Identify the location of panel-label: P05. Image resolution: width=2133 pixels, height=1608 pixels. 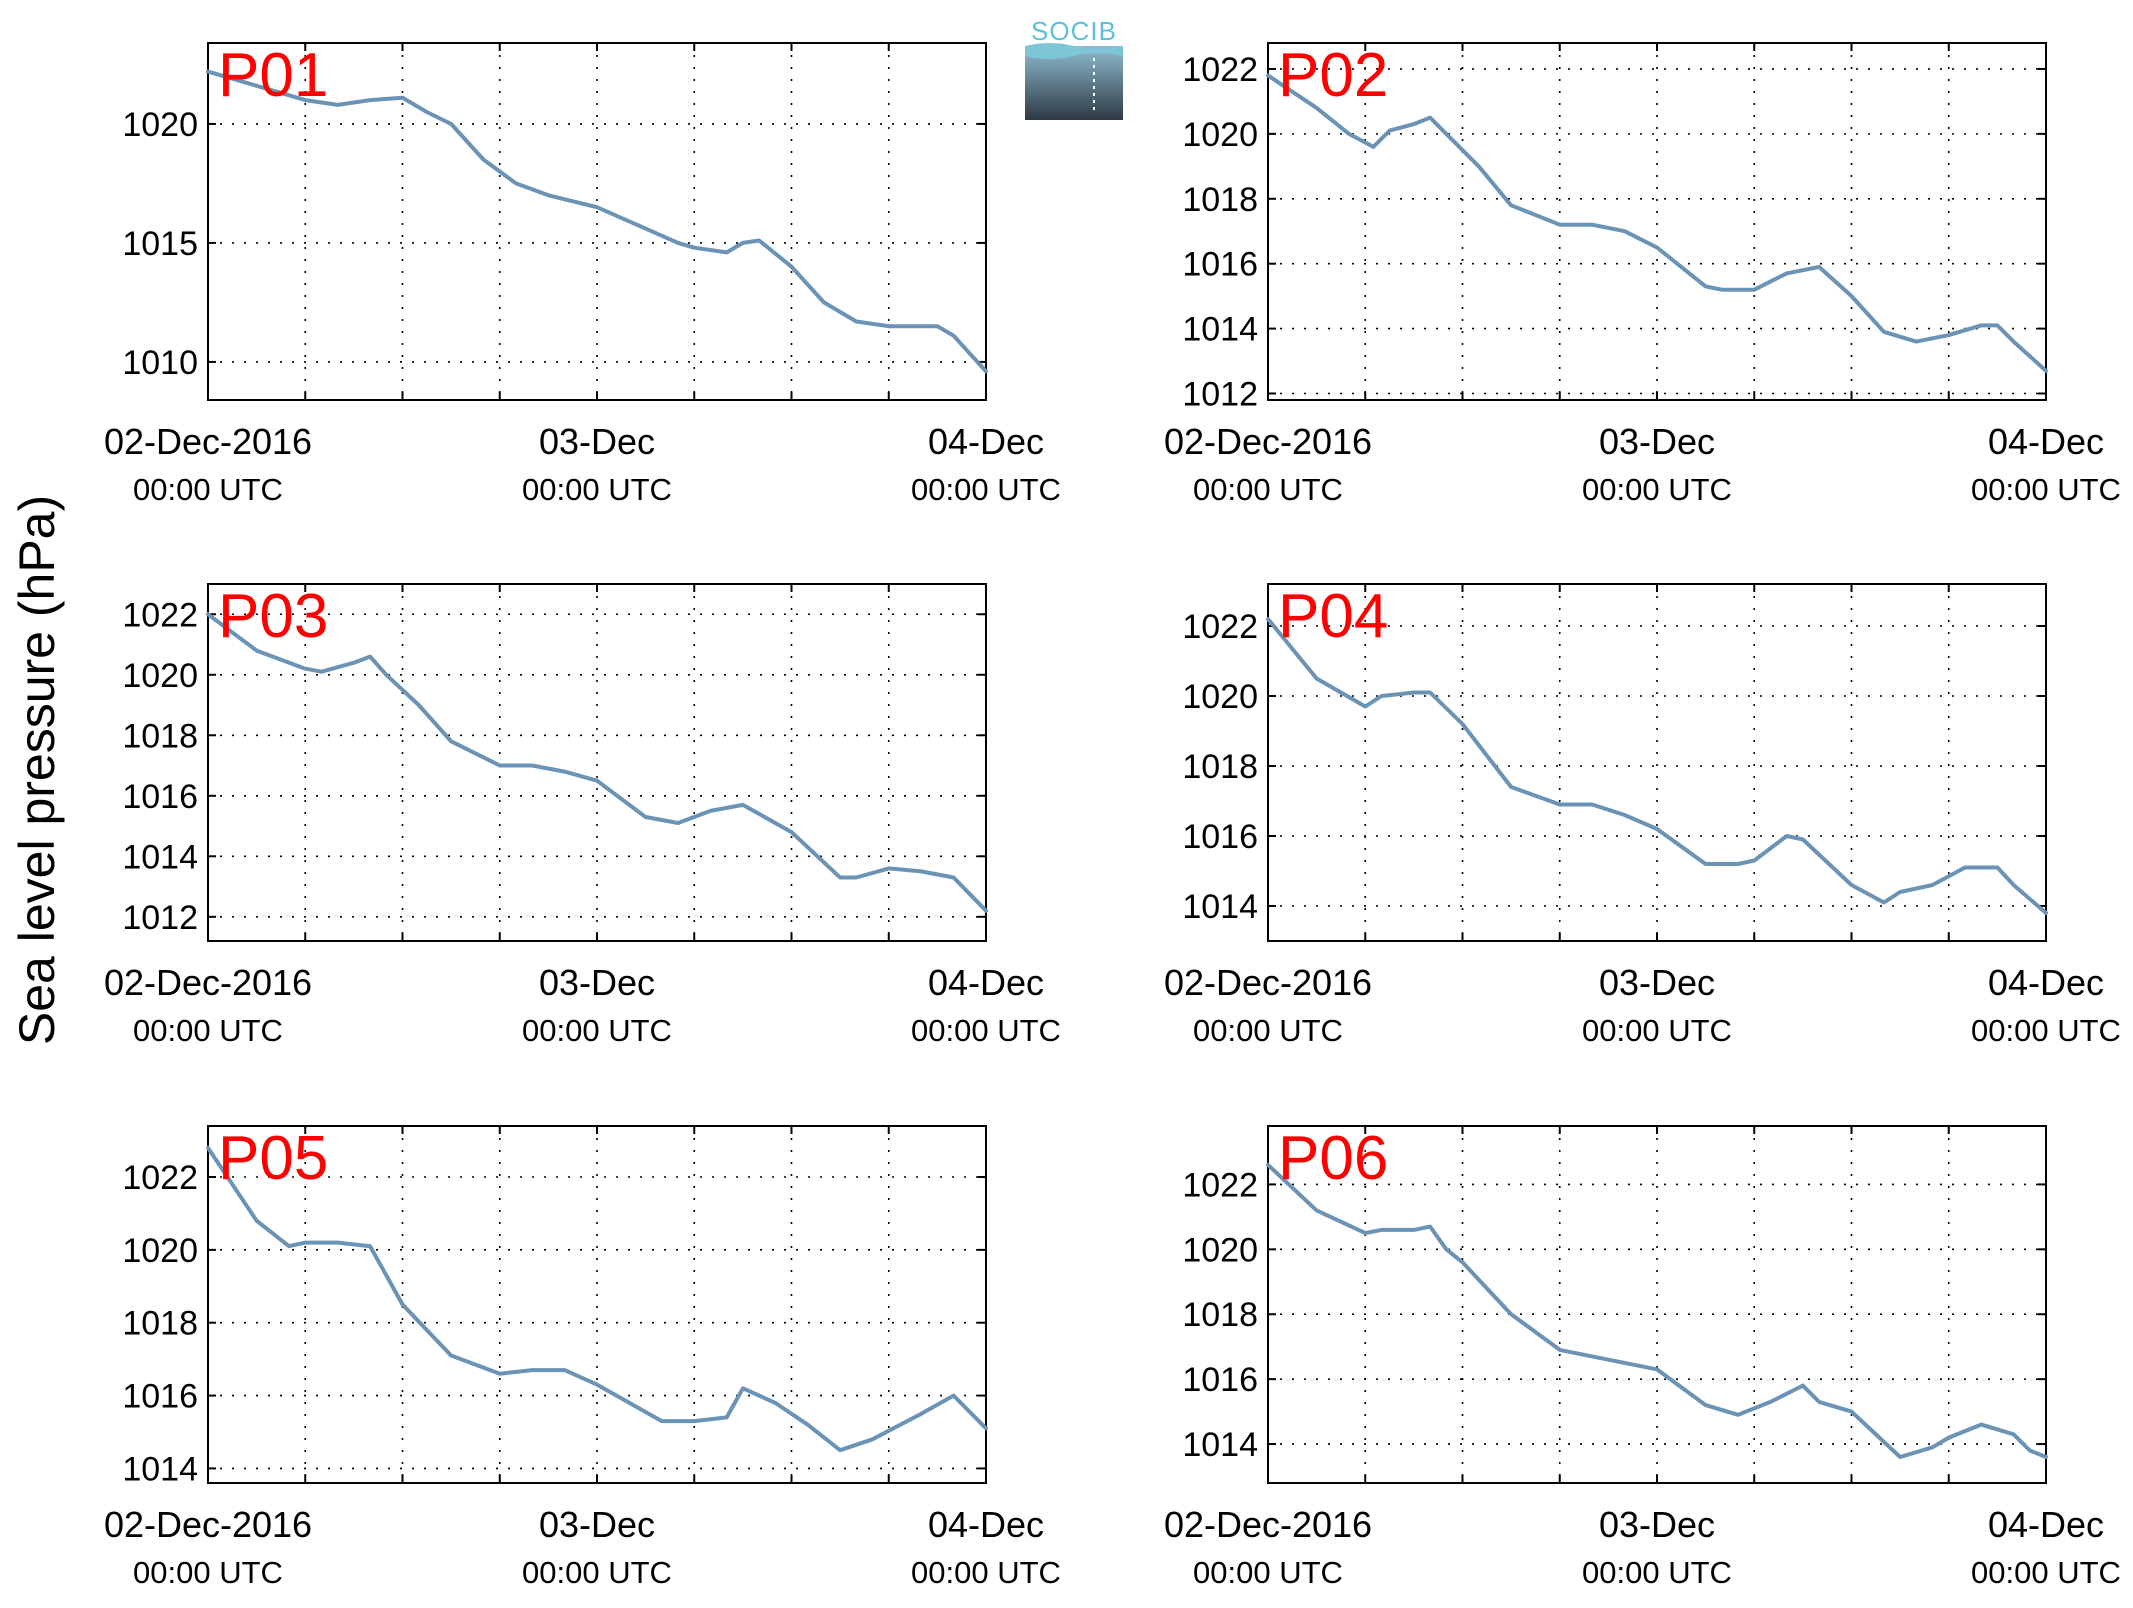
(273, 1158).